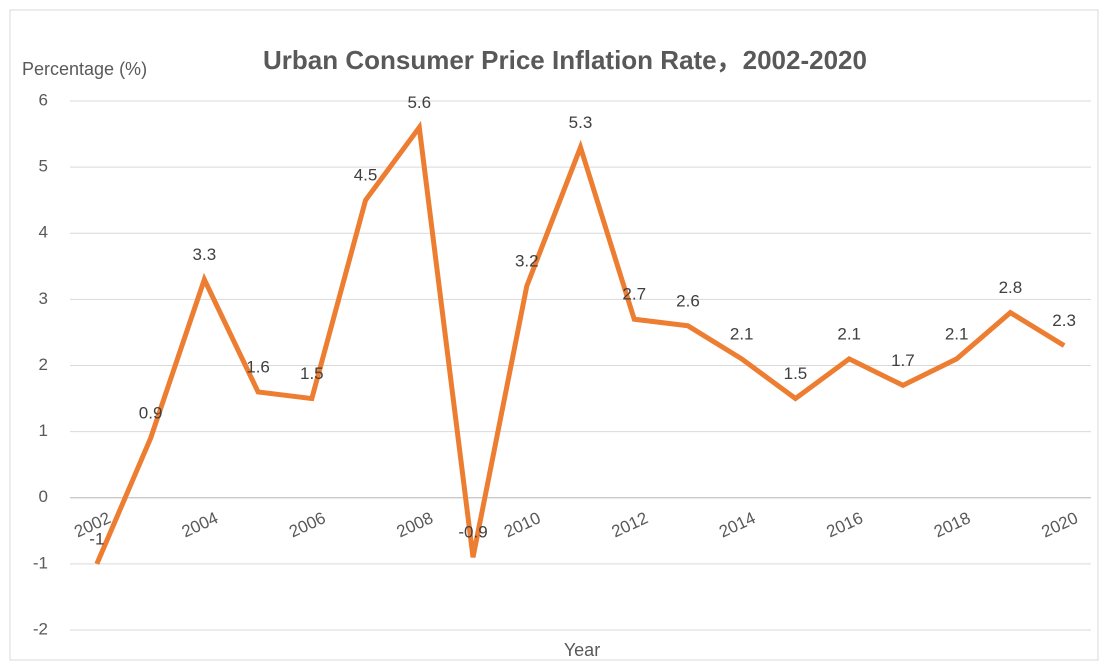  What do you see at coordinates (1064, 320) in the screenshot?
I see `data-label: 2.3` at bounding box center [1064, 320].